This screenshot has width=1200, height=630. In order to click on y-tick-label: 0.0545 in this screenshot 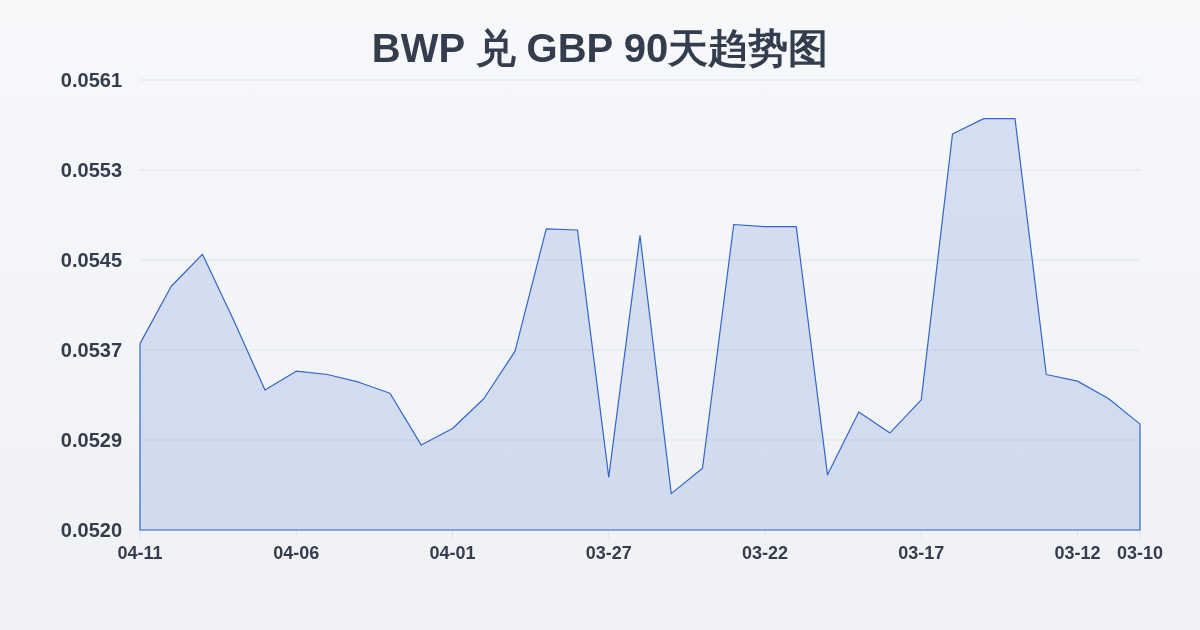, I will do `click(91, 260)`.